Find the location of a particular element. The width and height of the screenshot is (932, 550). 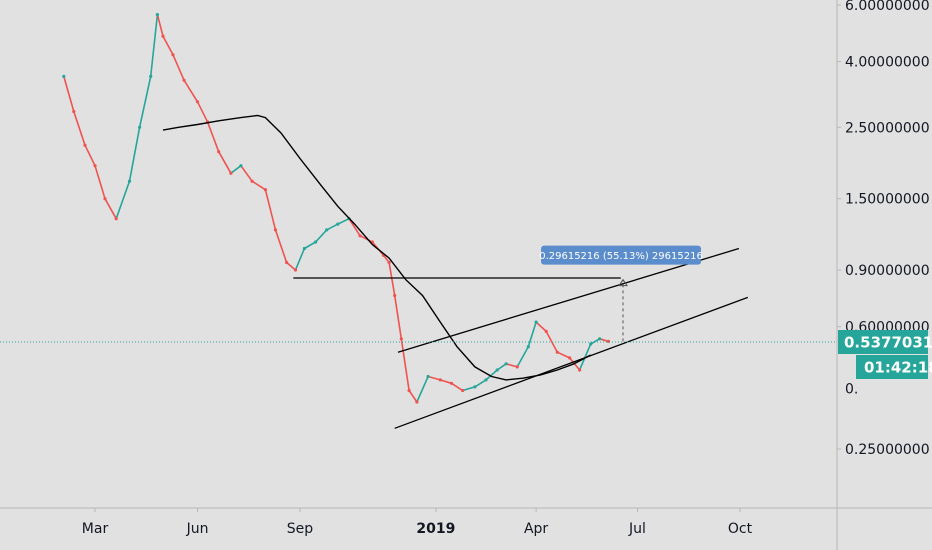

countdown-badge is located at coordinates (892, 367).